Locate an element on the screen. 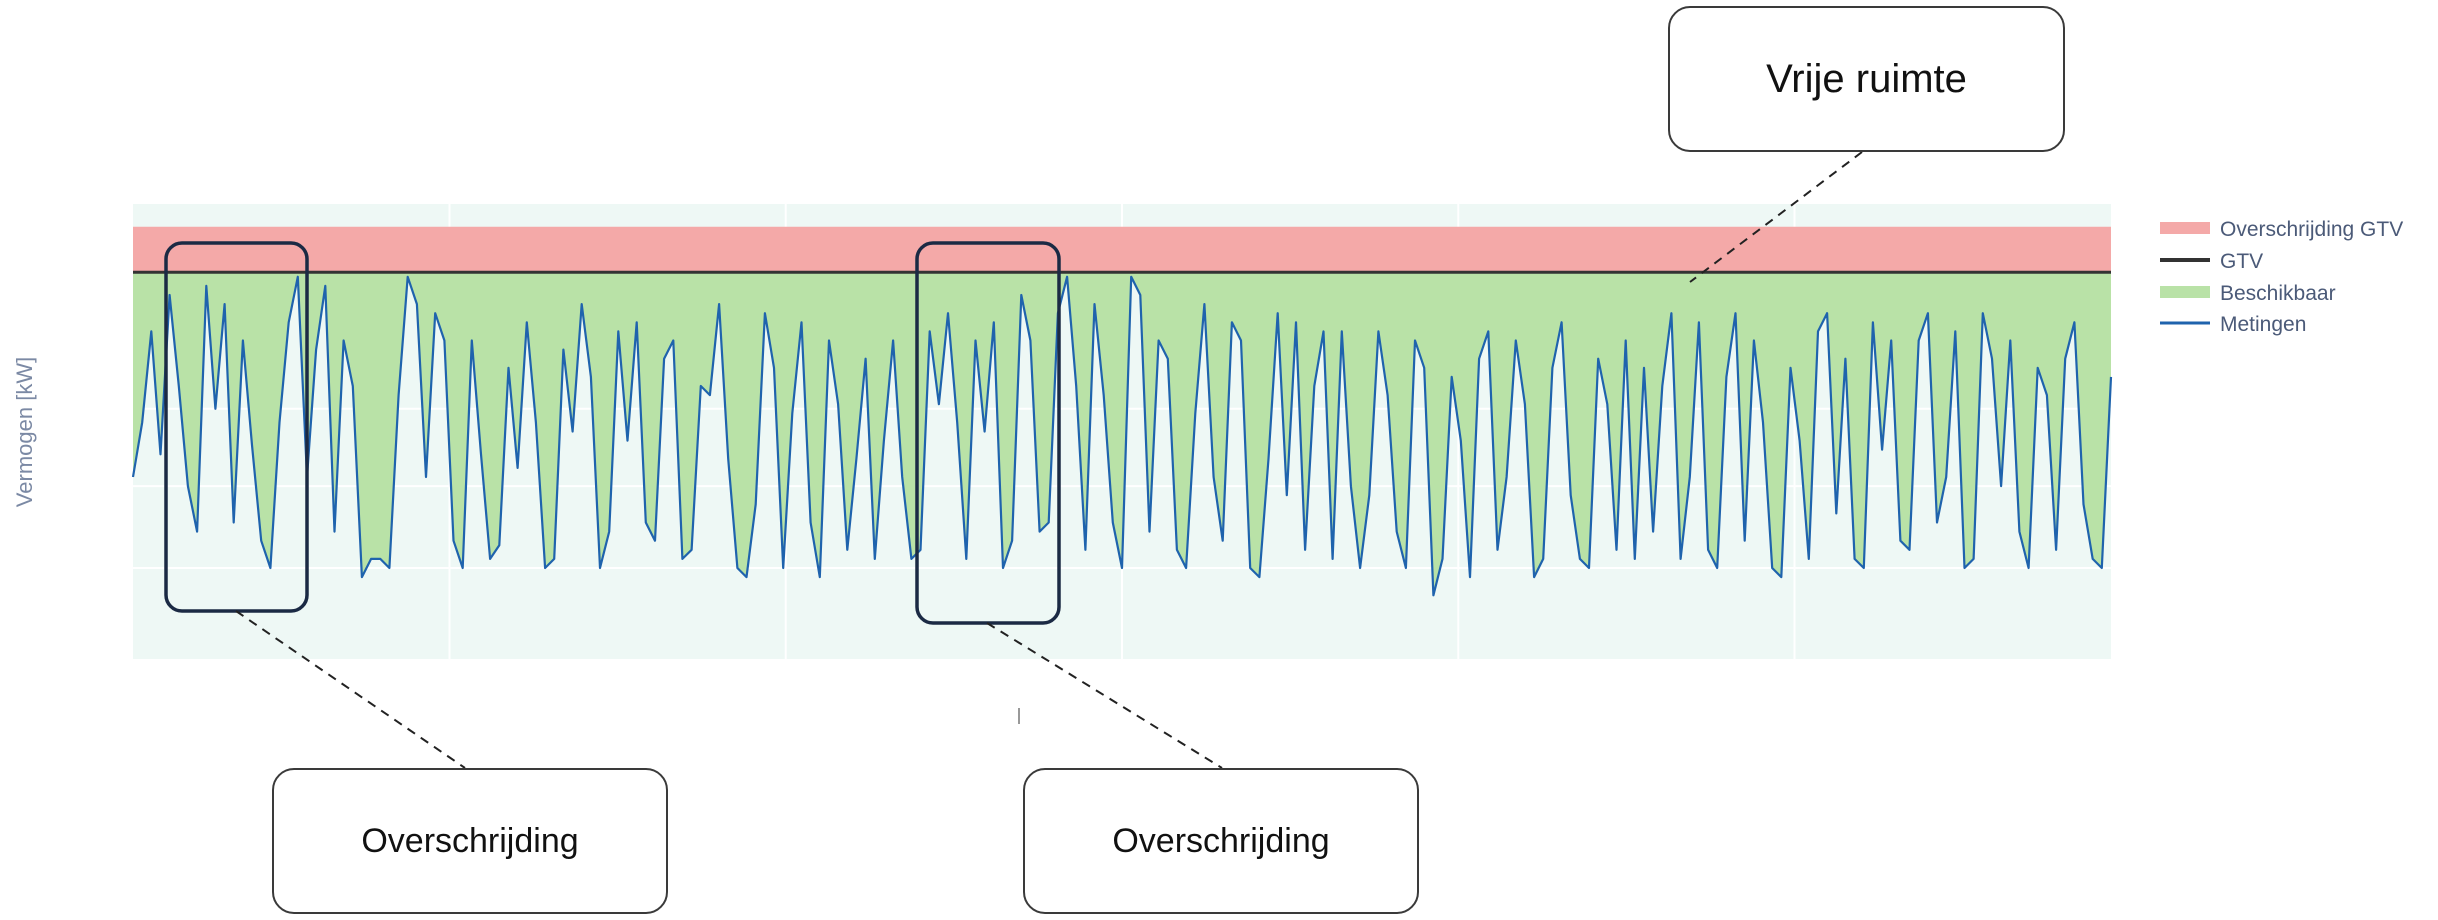 This screenshot has height=920, width=2438. callout-overschrijding-1: Overschrijding is located at coordinates (470, 841).